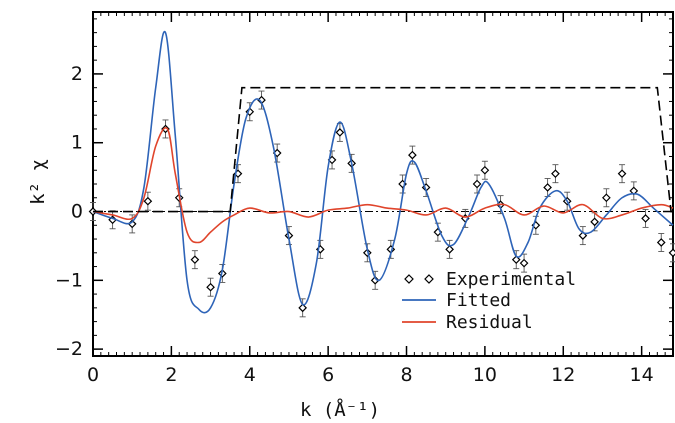 This screenshot has height=423, width=675. What do you see at coordinates (563, 375) in the screenshot?
I see `x-tick-label: 12` at bounding box center [563, 375].